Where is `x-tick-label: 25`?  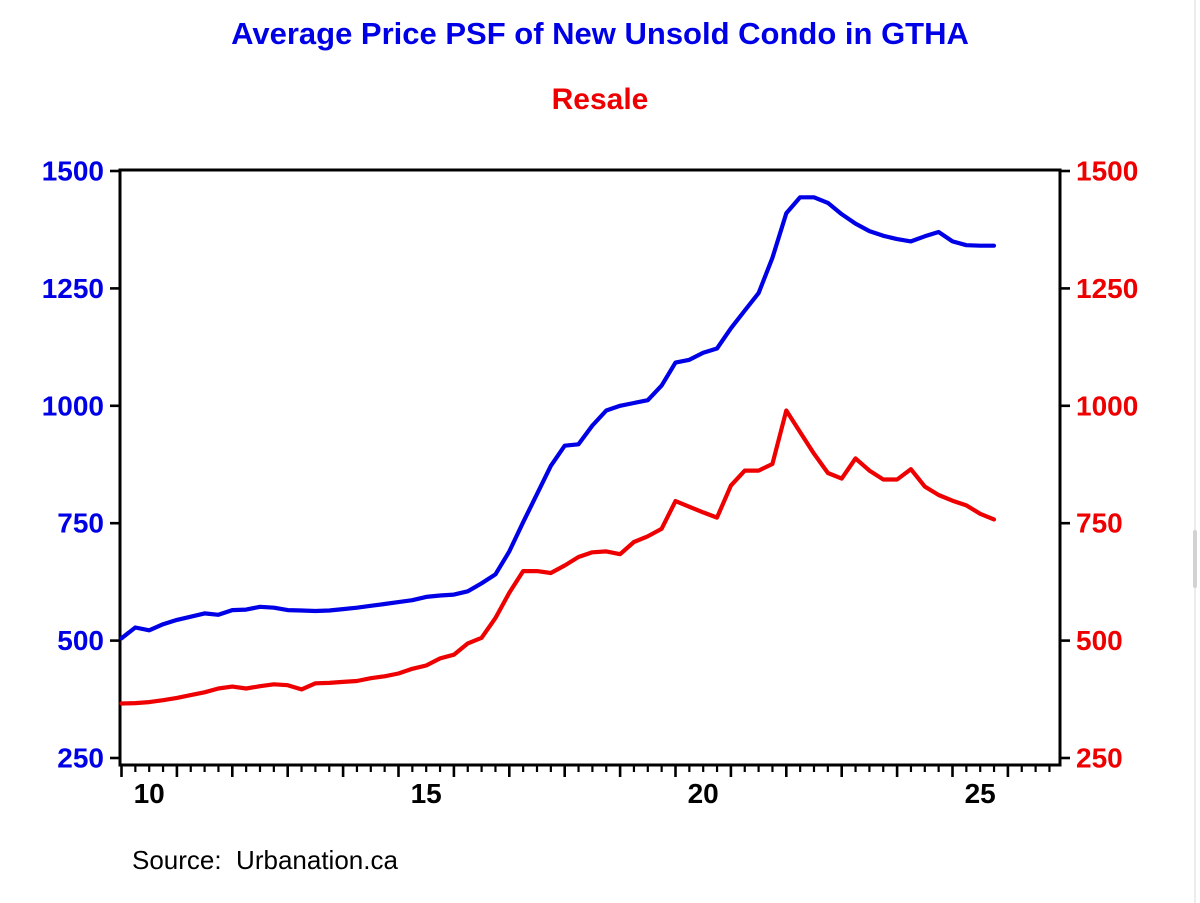 x-tick-label: 25 is located at coordinates (980, 793).